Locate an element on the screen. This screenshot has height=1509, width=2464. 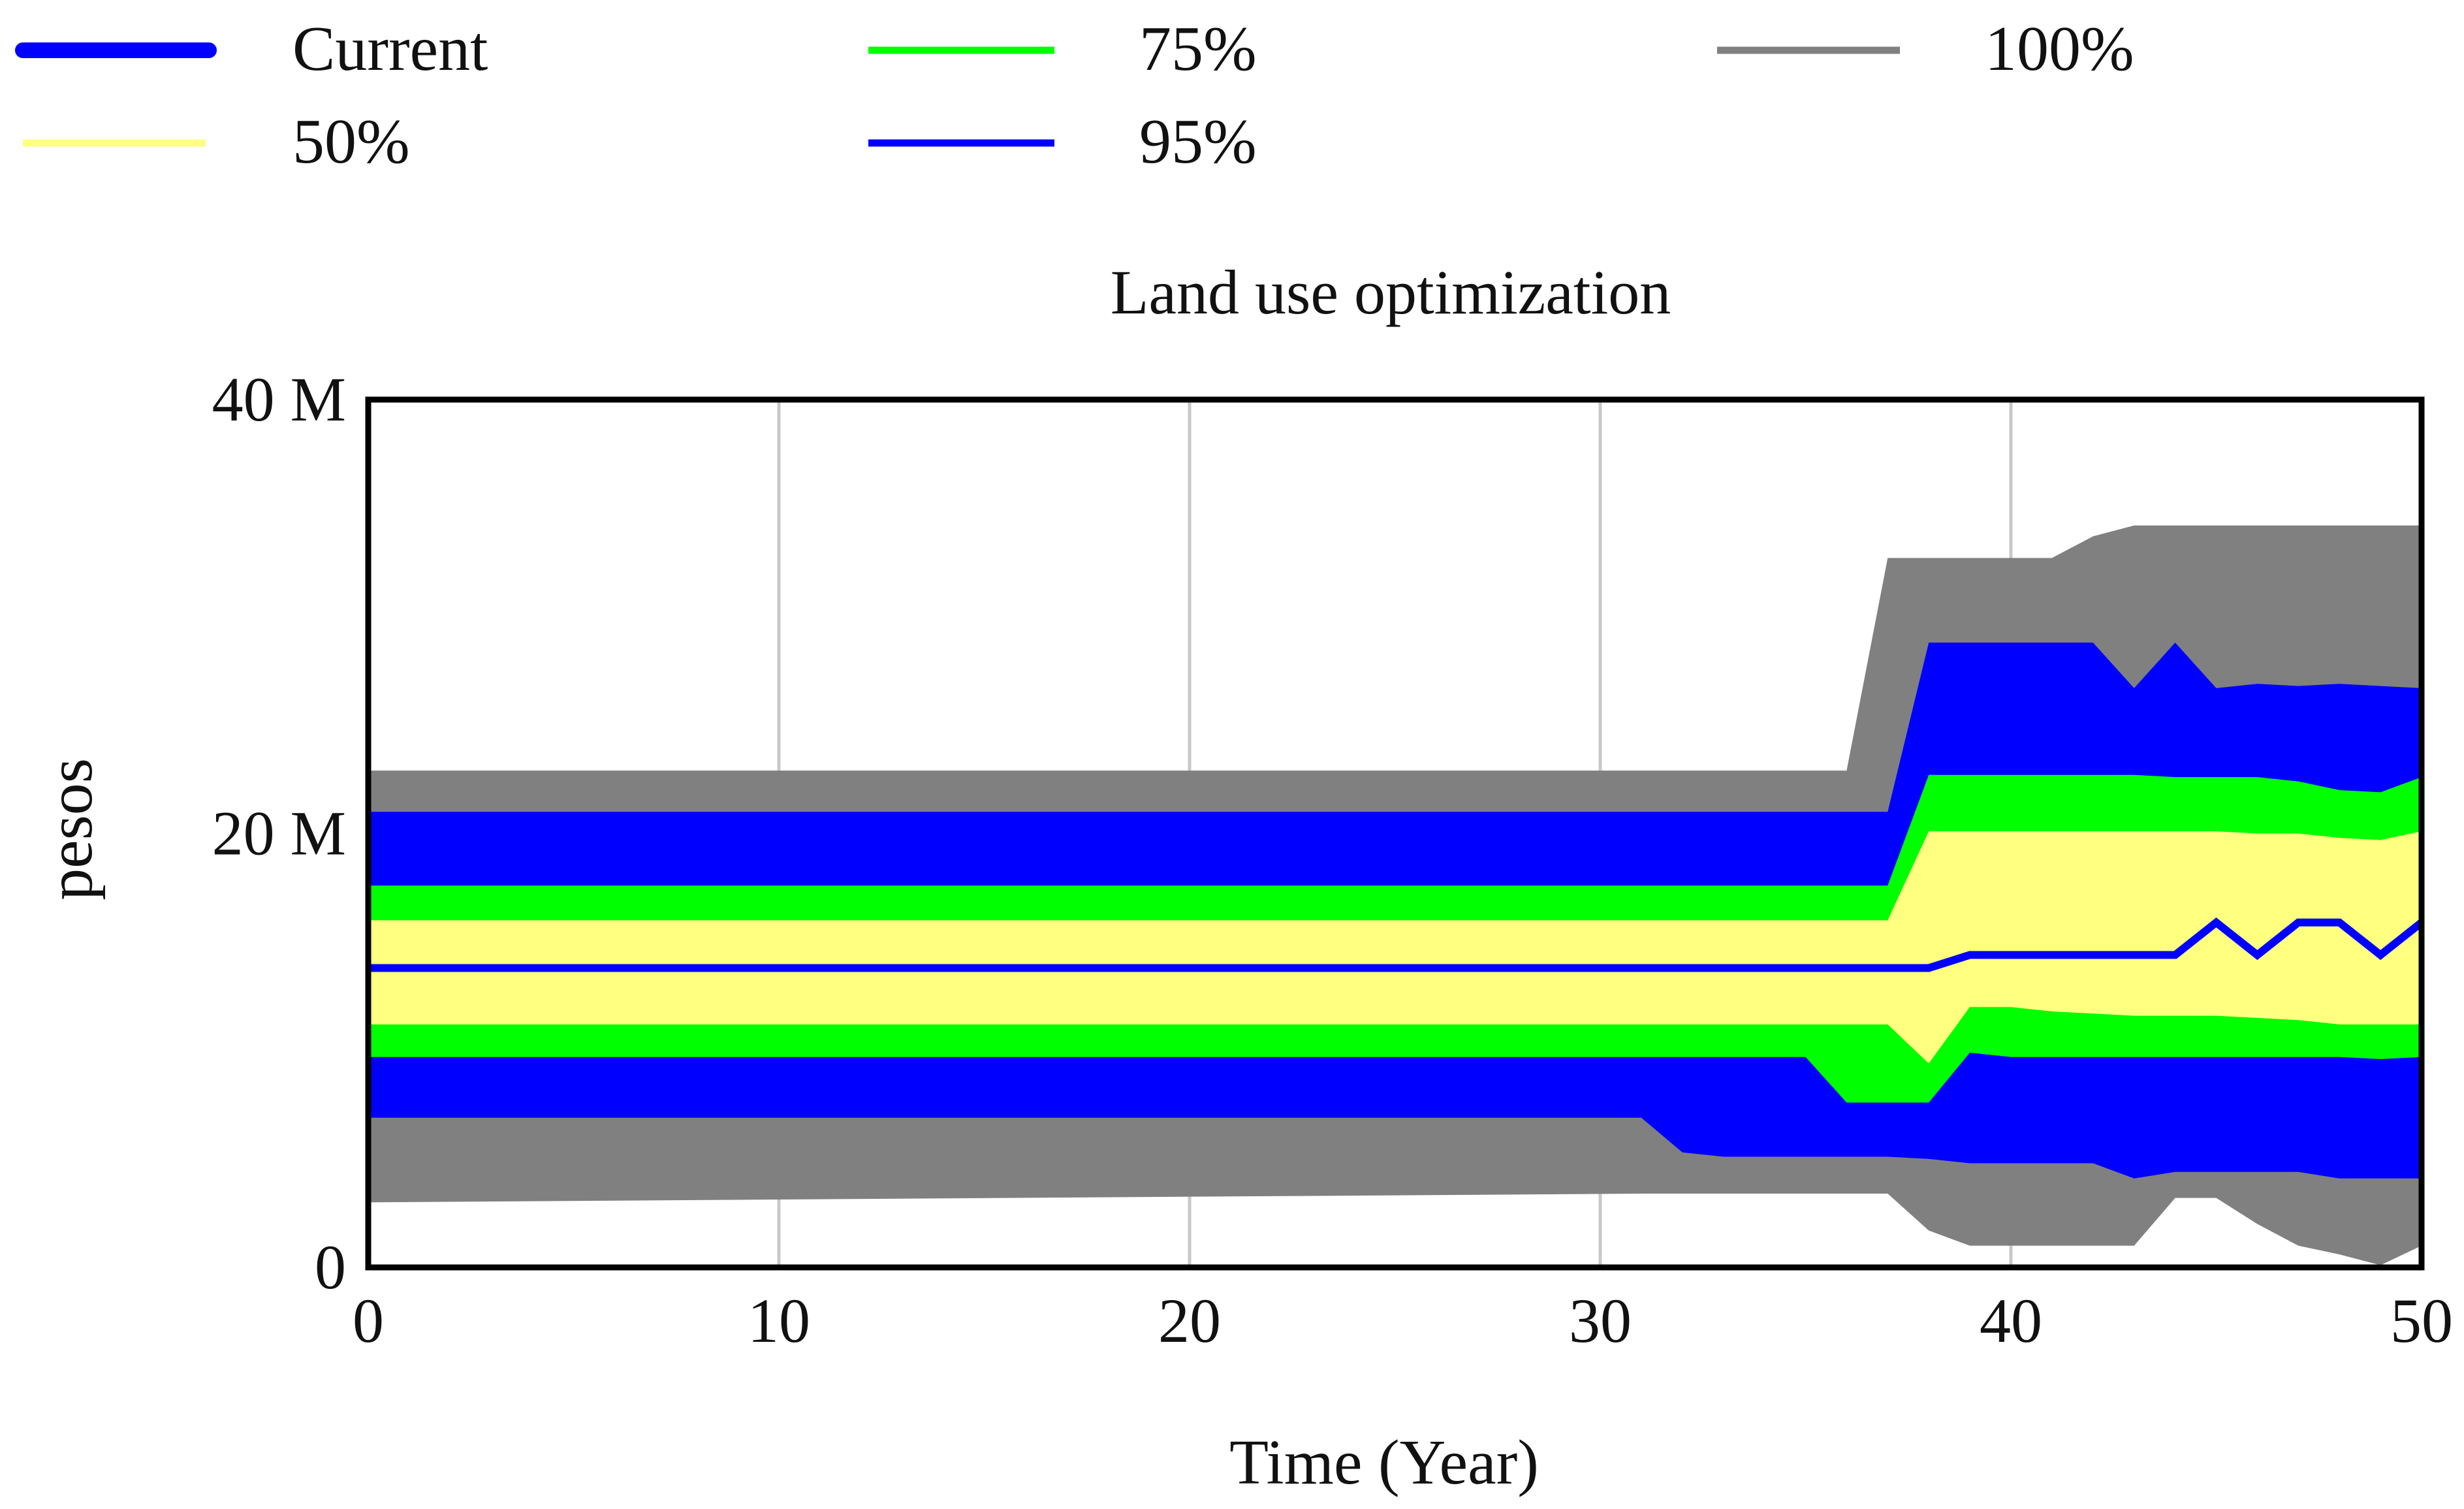
y-tick-label-1: 20 M is located at coordinates (279, 833).